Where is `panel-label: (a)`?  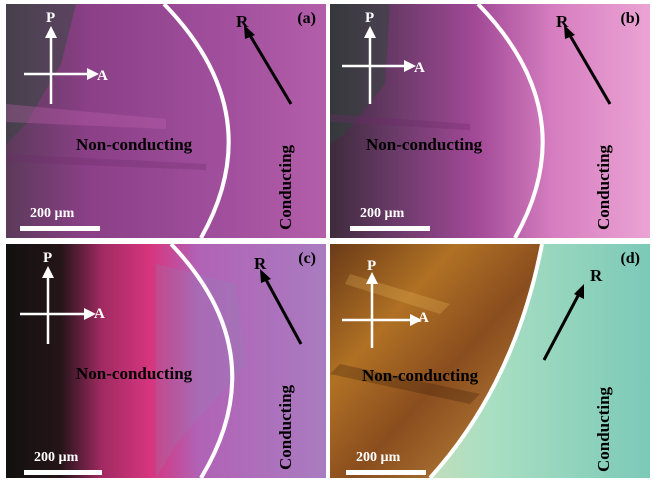 panel-label: (a) is located at coordinates (306, 18).